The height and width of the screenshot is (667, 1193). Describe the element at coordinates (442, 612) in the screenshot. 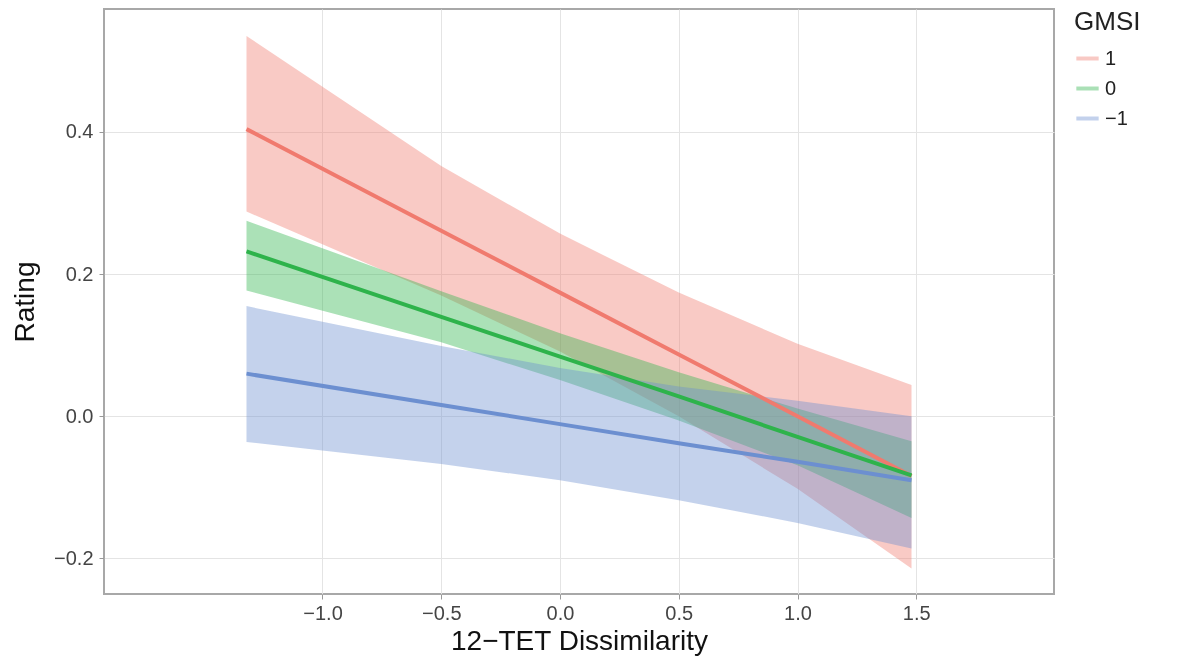

I see `x-tick-label: −0.5` at that location.